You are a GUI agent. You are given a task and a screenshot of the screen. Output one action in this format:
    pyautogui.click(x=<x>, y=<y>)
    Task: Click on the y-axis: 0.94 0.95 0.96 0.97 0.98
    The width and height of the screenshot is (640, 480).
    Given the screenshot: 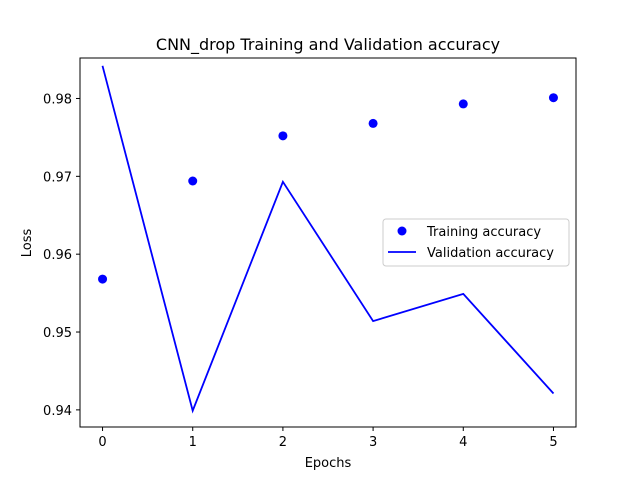 What is the action you would take?
    pyautogui.click(x=61, y=255)
    